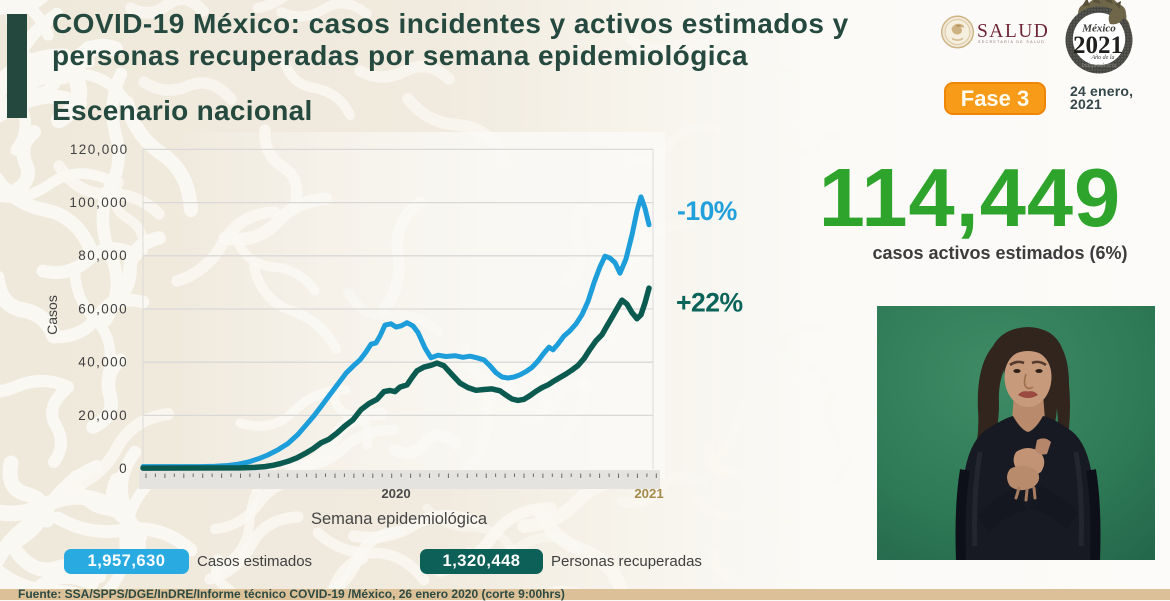 The height and width of the screenshot is (601, 1170). I want to click on svg-text: México, so click(1098, 29).